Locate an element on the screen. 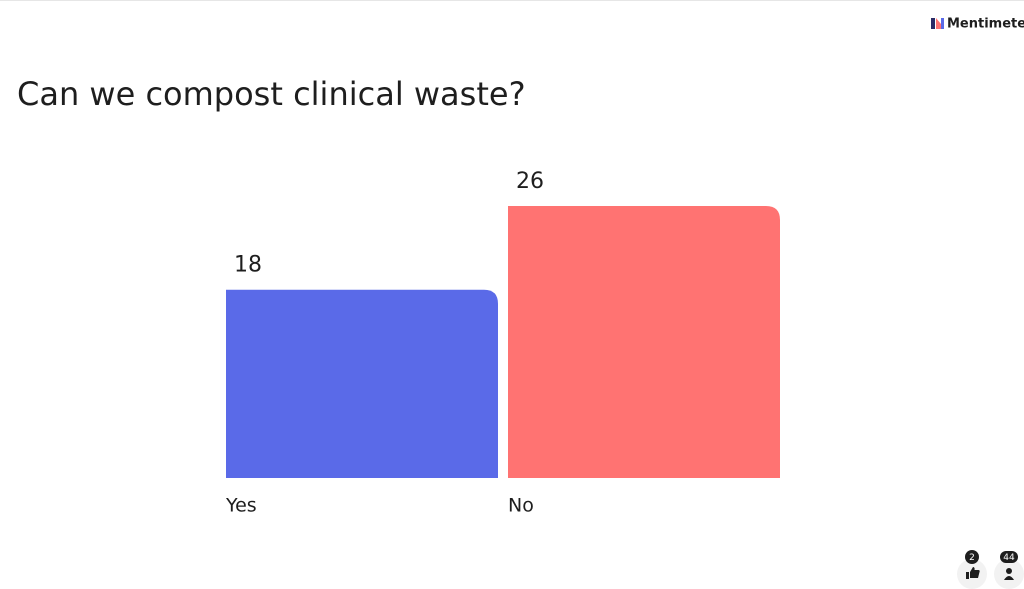 This screenshot has width=1024, height=589. category-label: No is located at coordinates (521, 506).